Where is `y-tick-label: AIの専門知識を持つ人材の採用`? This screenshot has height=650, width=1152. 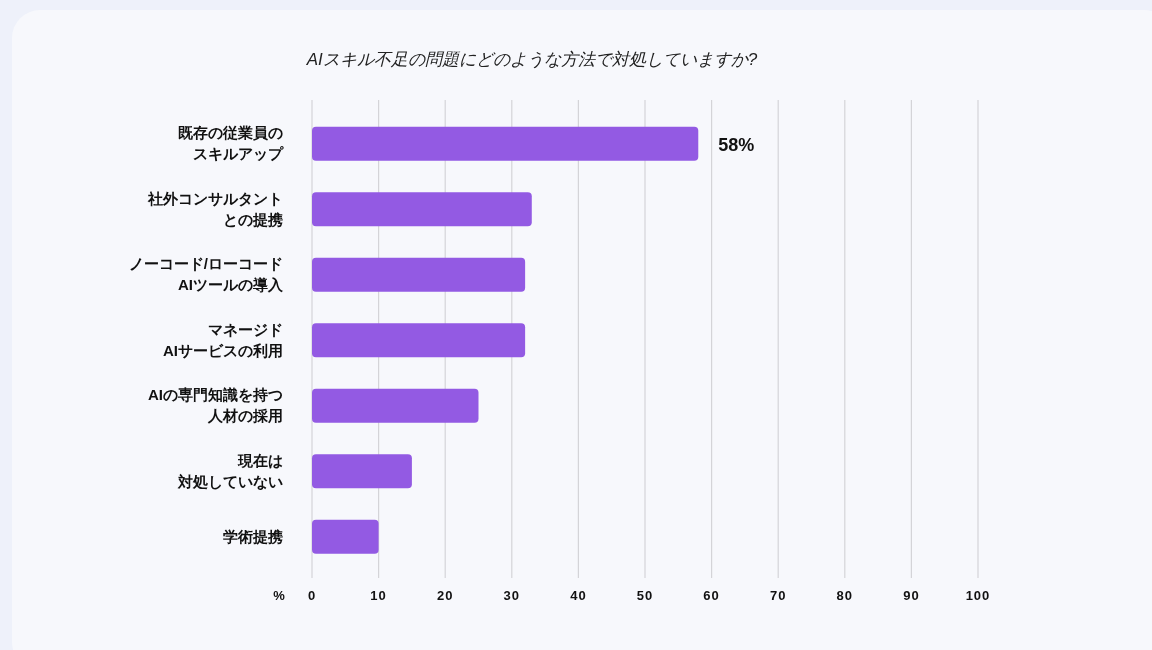 y-tick-label: AIの専門知識を持つ人材の採用 is located at coordinates (215, 405).